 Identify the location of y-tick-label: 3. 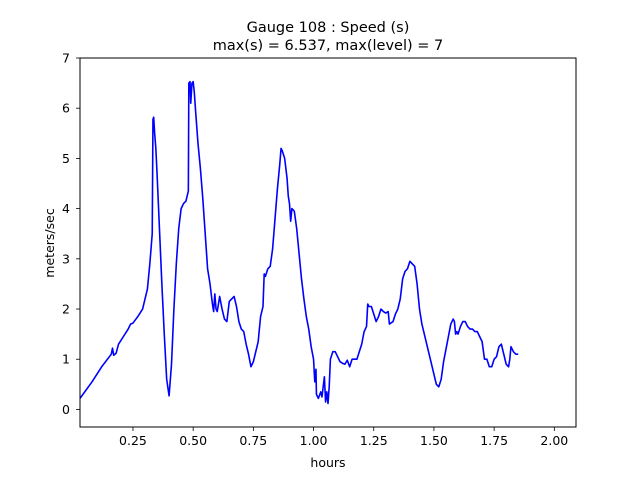
(66, 258).